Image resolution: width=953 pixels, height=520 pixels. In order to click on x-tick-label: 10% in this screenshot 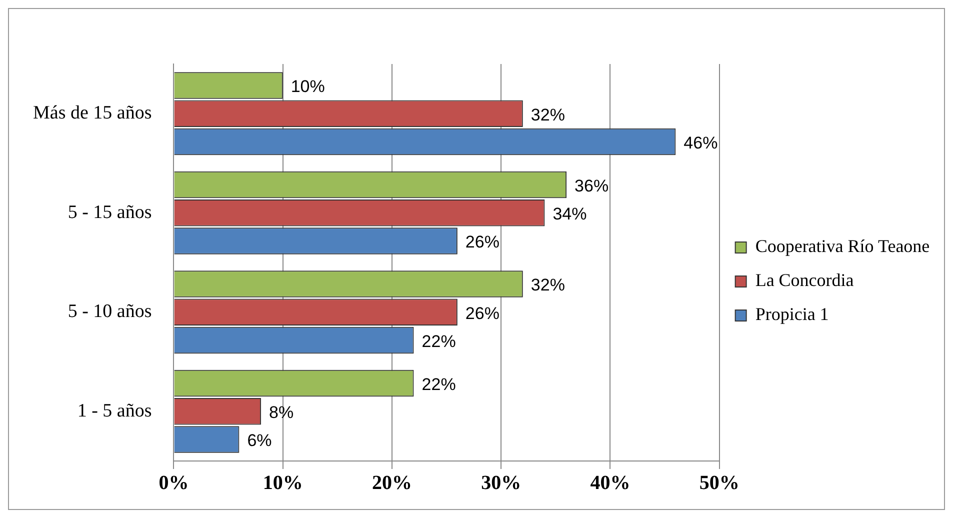, I will do `click(282, 483)`.